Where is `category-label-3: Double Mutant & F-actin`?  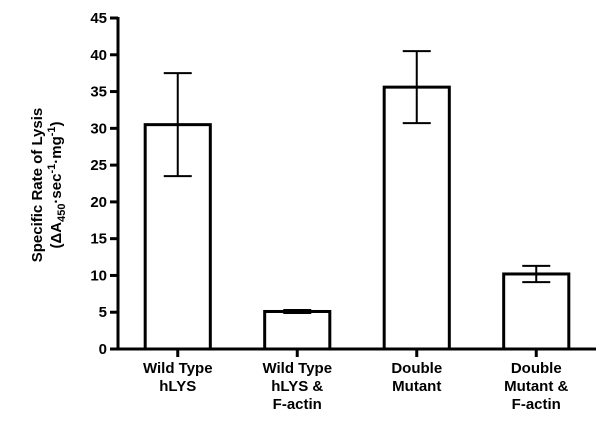 category-label-3: Double Mutant & F-actin is located at coordinates (536, 386).